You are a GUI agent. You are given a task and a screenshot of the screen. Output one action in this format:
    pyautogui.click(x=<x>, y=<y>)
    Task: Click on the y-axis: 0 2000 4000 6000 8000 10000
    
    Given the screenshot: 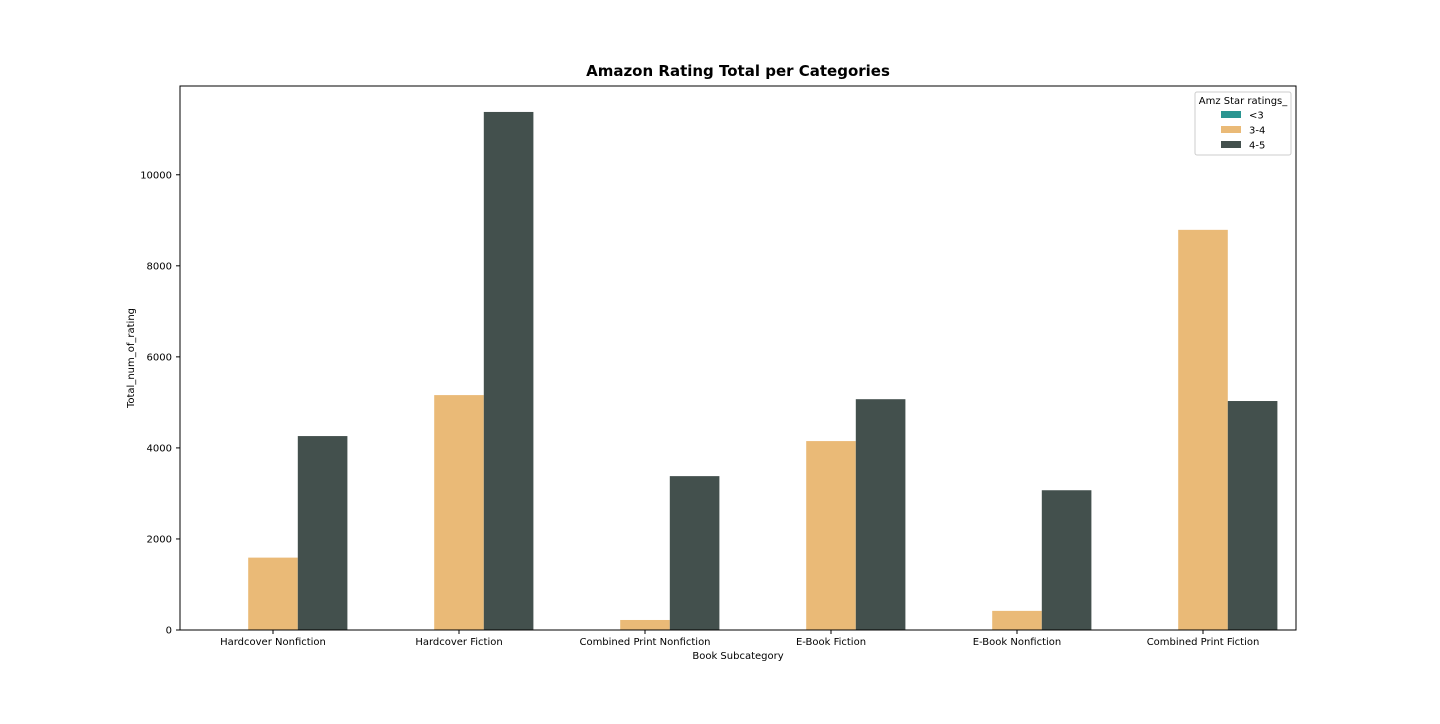 What is the action you would take?
    pyautogui.click(x=160, y=403)
    